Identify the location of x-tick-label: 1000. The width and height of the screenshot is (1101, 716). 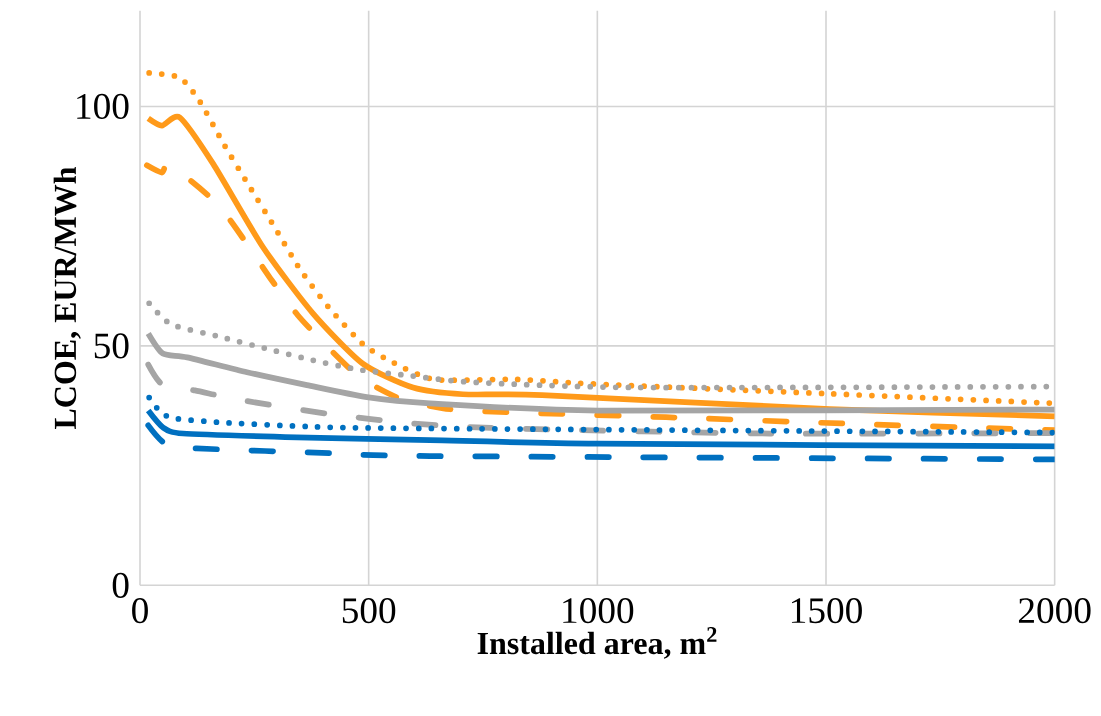
(598, 611).